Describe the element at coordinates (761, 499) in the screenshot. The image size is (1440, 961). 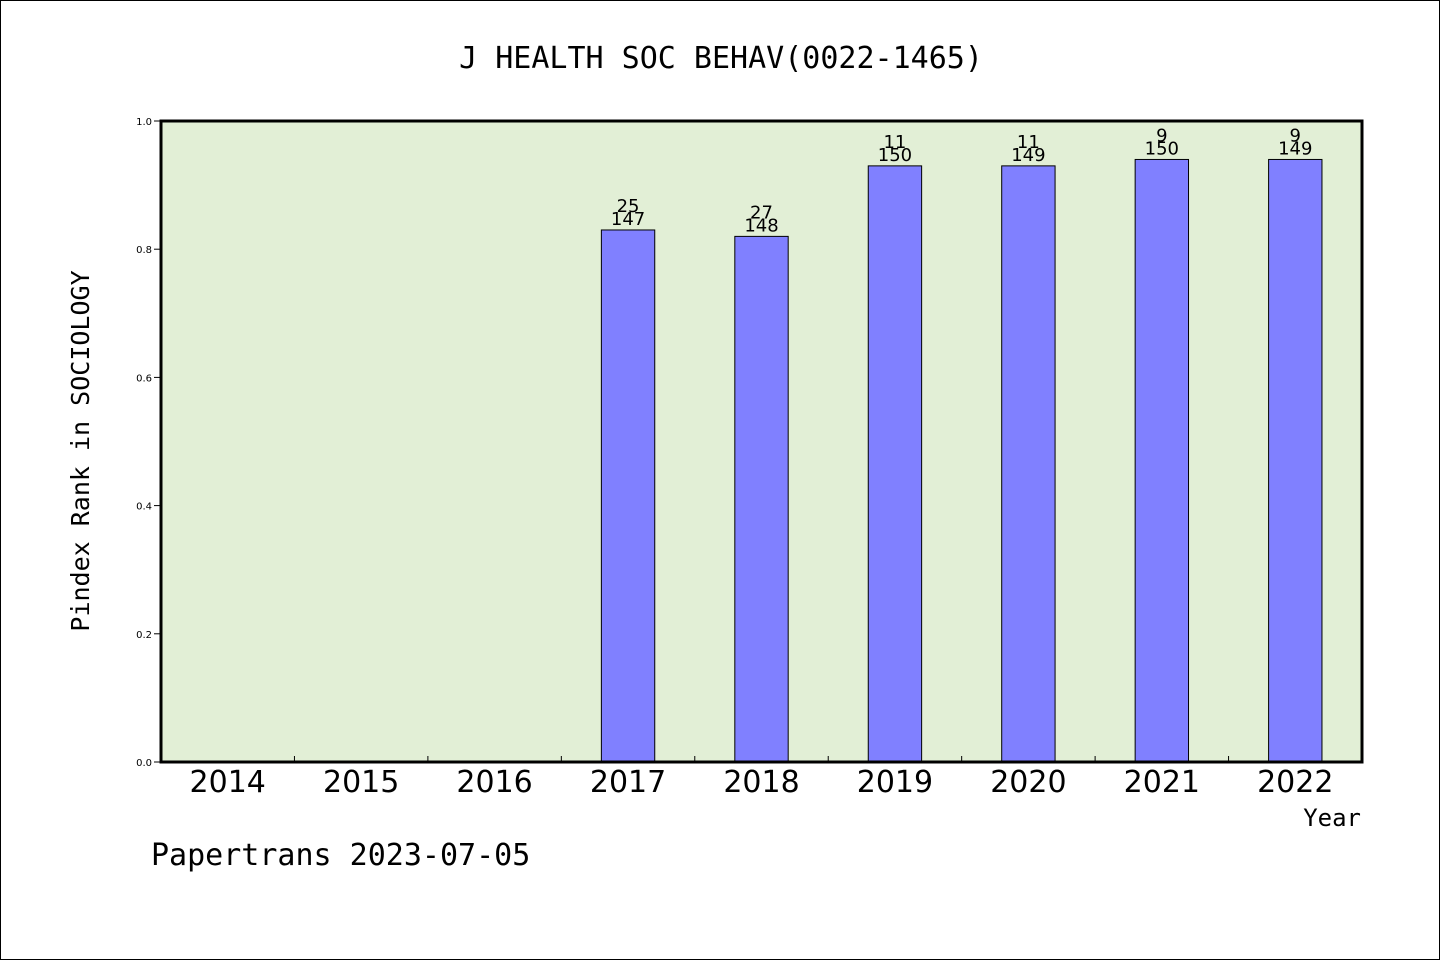
I see `bar-2018` at that location.